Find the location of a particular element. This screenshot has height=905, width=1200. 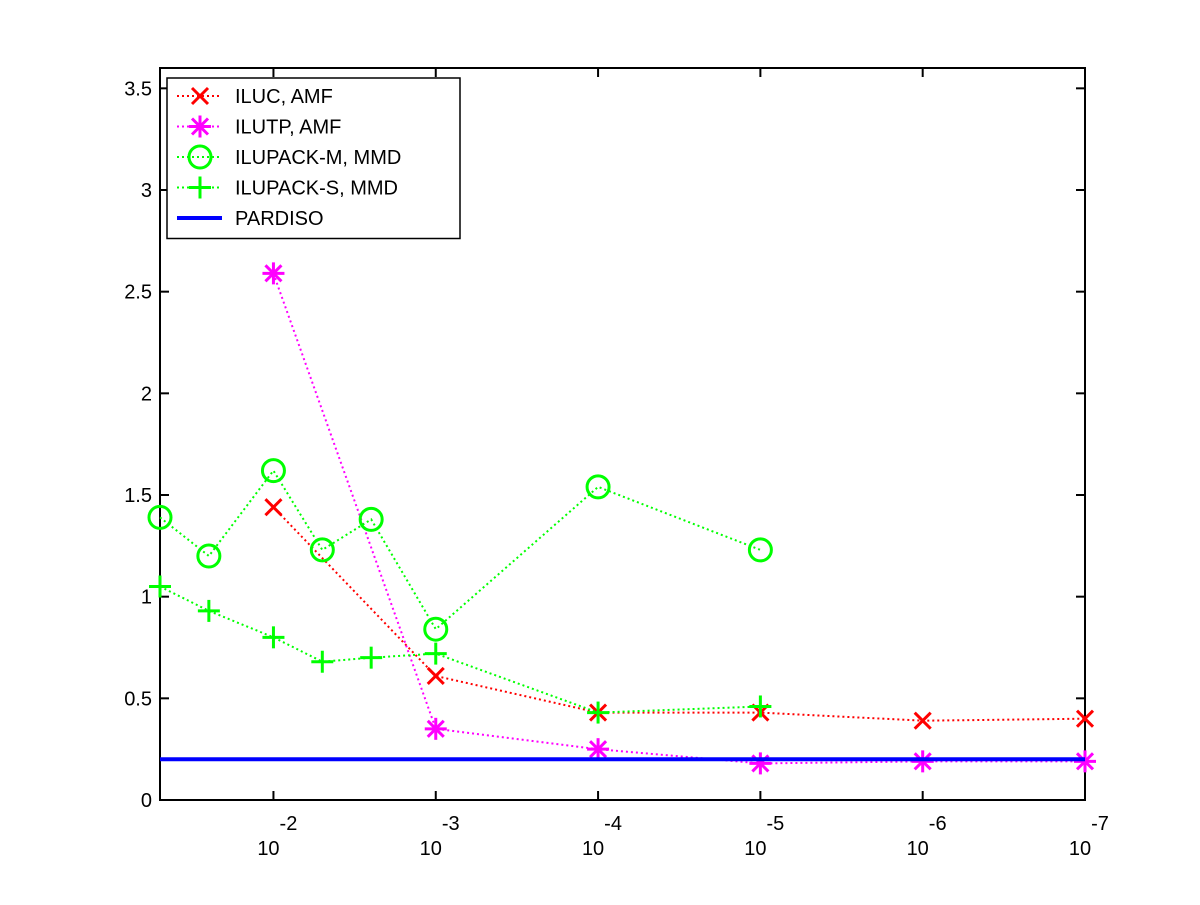

legend-entry: ILUTP, AMF is located at coordinates (259, 127).